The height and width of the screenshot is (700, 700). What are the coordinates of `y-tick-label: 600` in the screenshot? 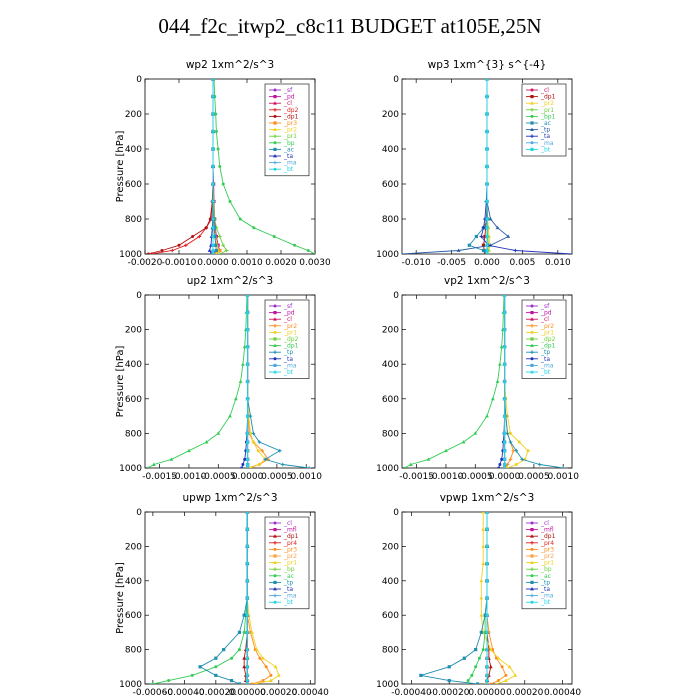 It's located at (390, 400).